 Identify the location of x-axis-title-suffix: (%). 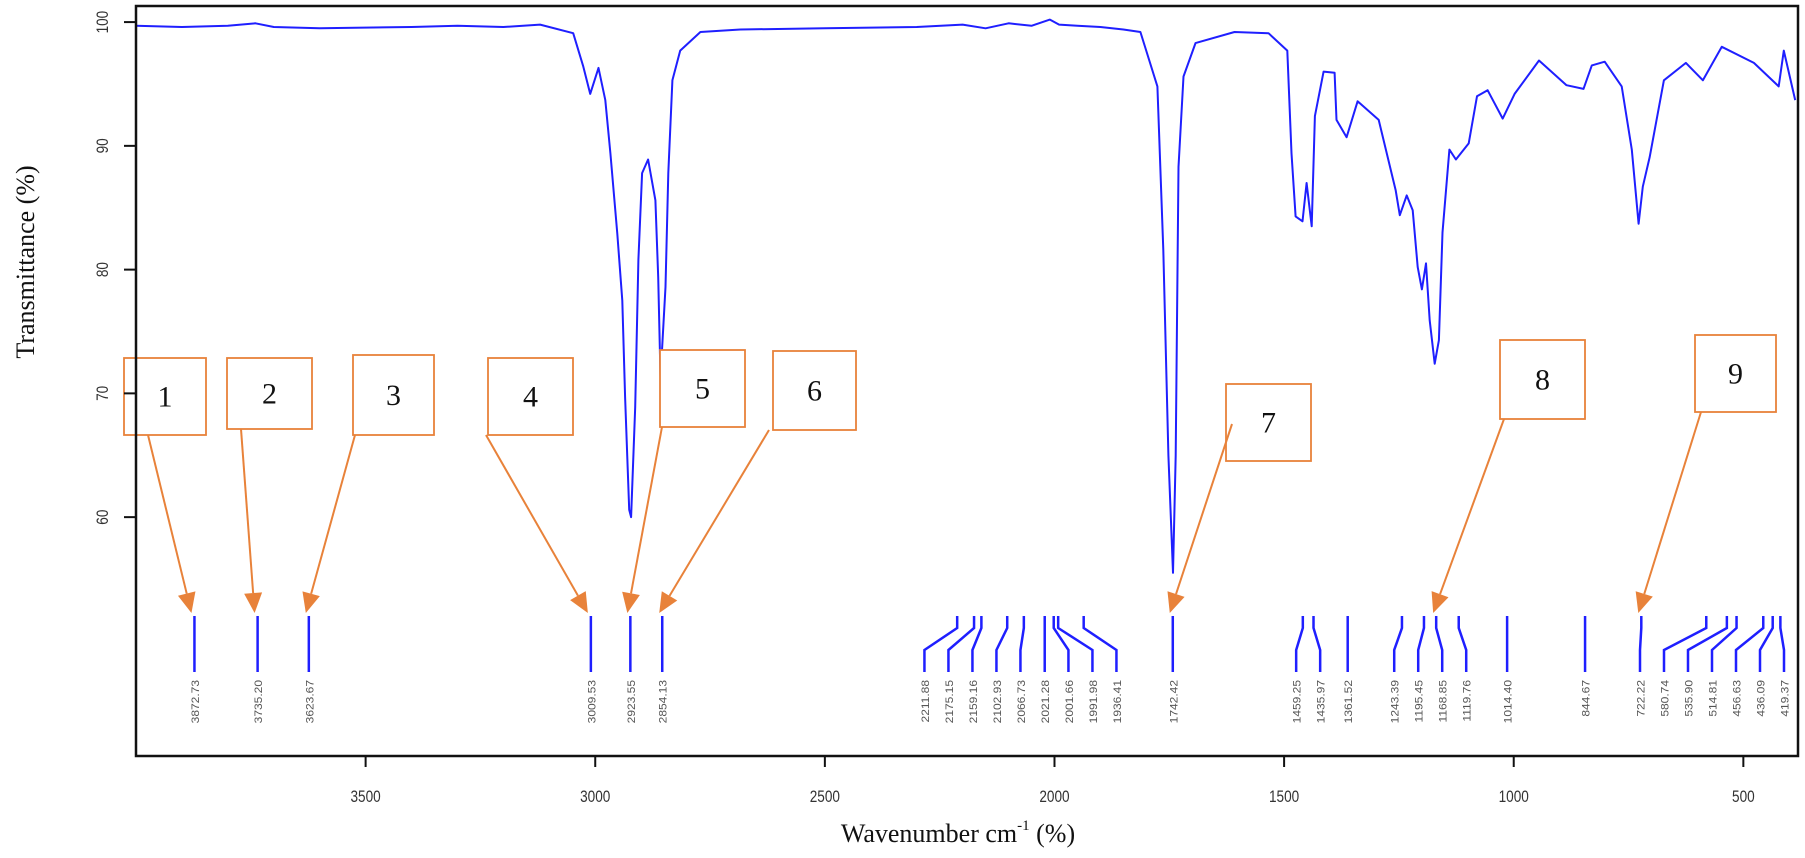
(1052, 833).